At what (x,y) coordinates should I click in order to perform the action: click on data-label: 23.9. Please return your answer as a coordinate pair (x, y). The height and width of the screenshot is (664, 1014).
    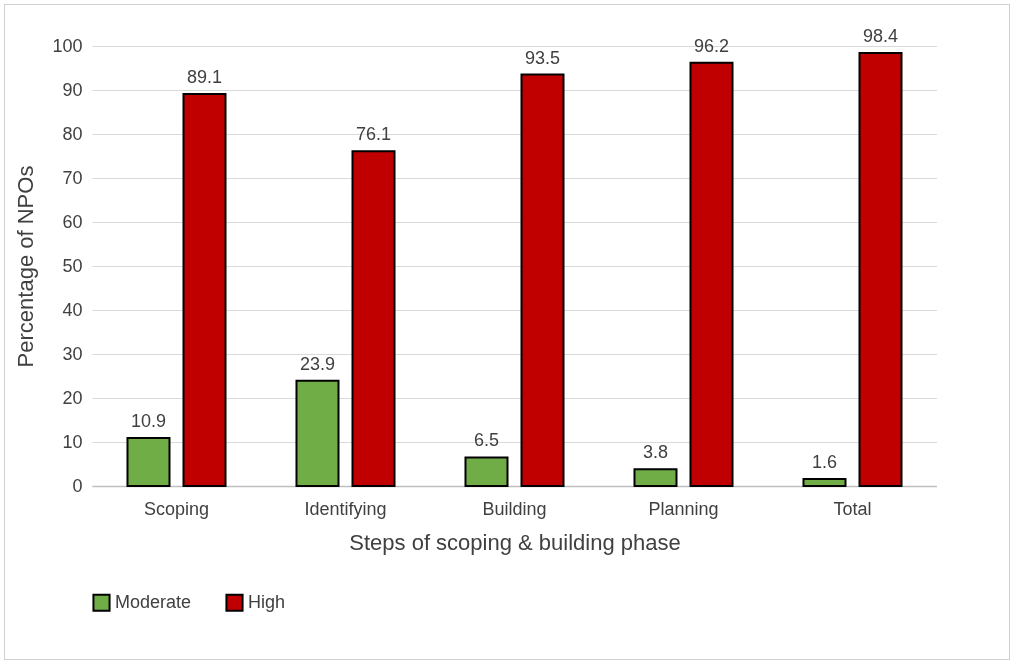
    Looking at the image, I should click on (317, 363).